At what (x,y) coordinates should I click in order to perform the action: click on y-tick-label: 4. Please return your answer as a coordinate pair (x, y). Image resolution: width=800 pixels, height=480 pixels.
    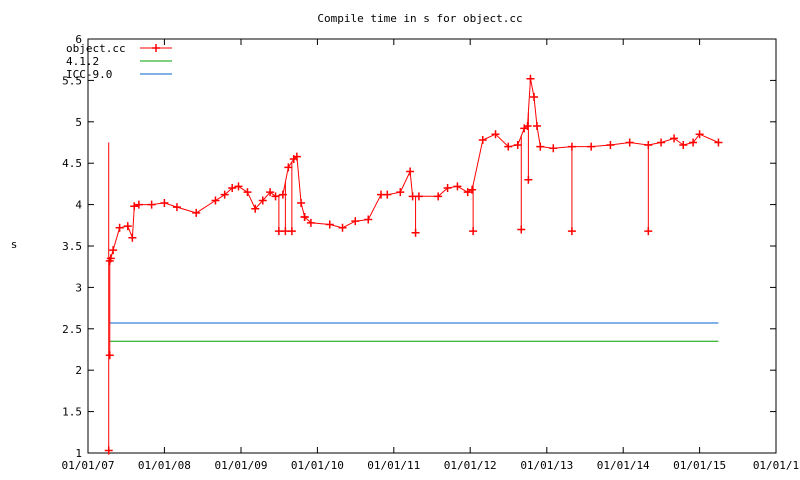
    Looking at the image, I should click on (78, 205).